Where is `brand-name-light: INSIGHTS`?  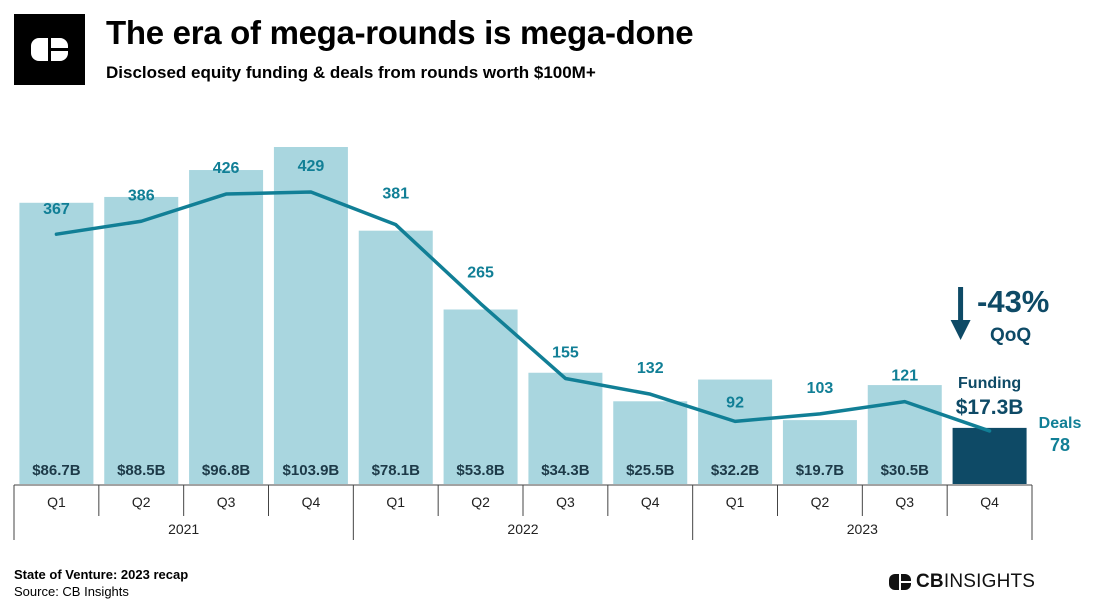 brand-name-light: INSIGHTS is located at coordinates (989, 581).